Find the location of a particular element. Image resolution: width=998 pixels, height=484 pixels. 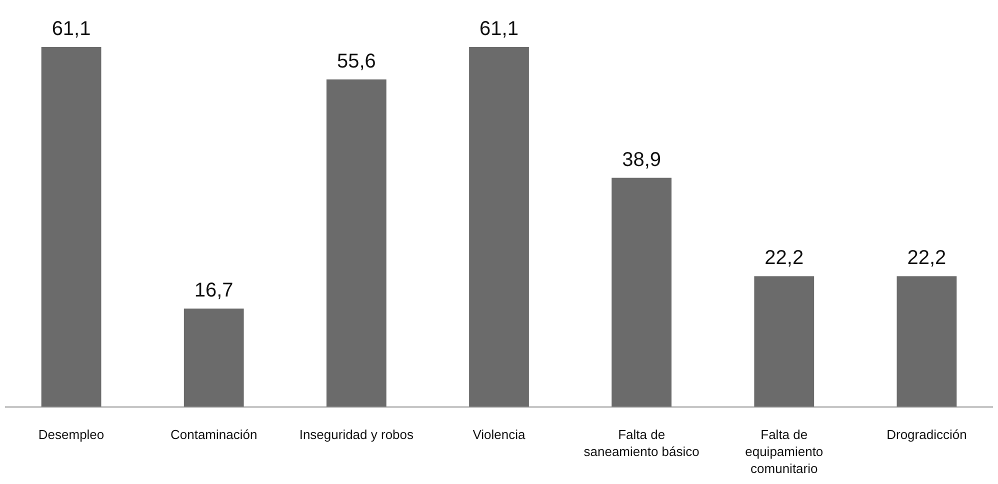

data-label: 55,6 is located at coordinates (356, 61).